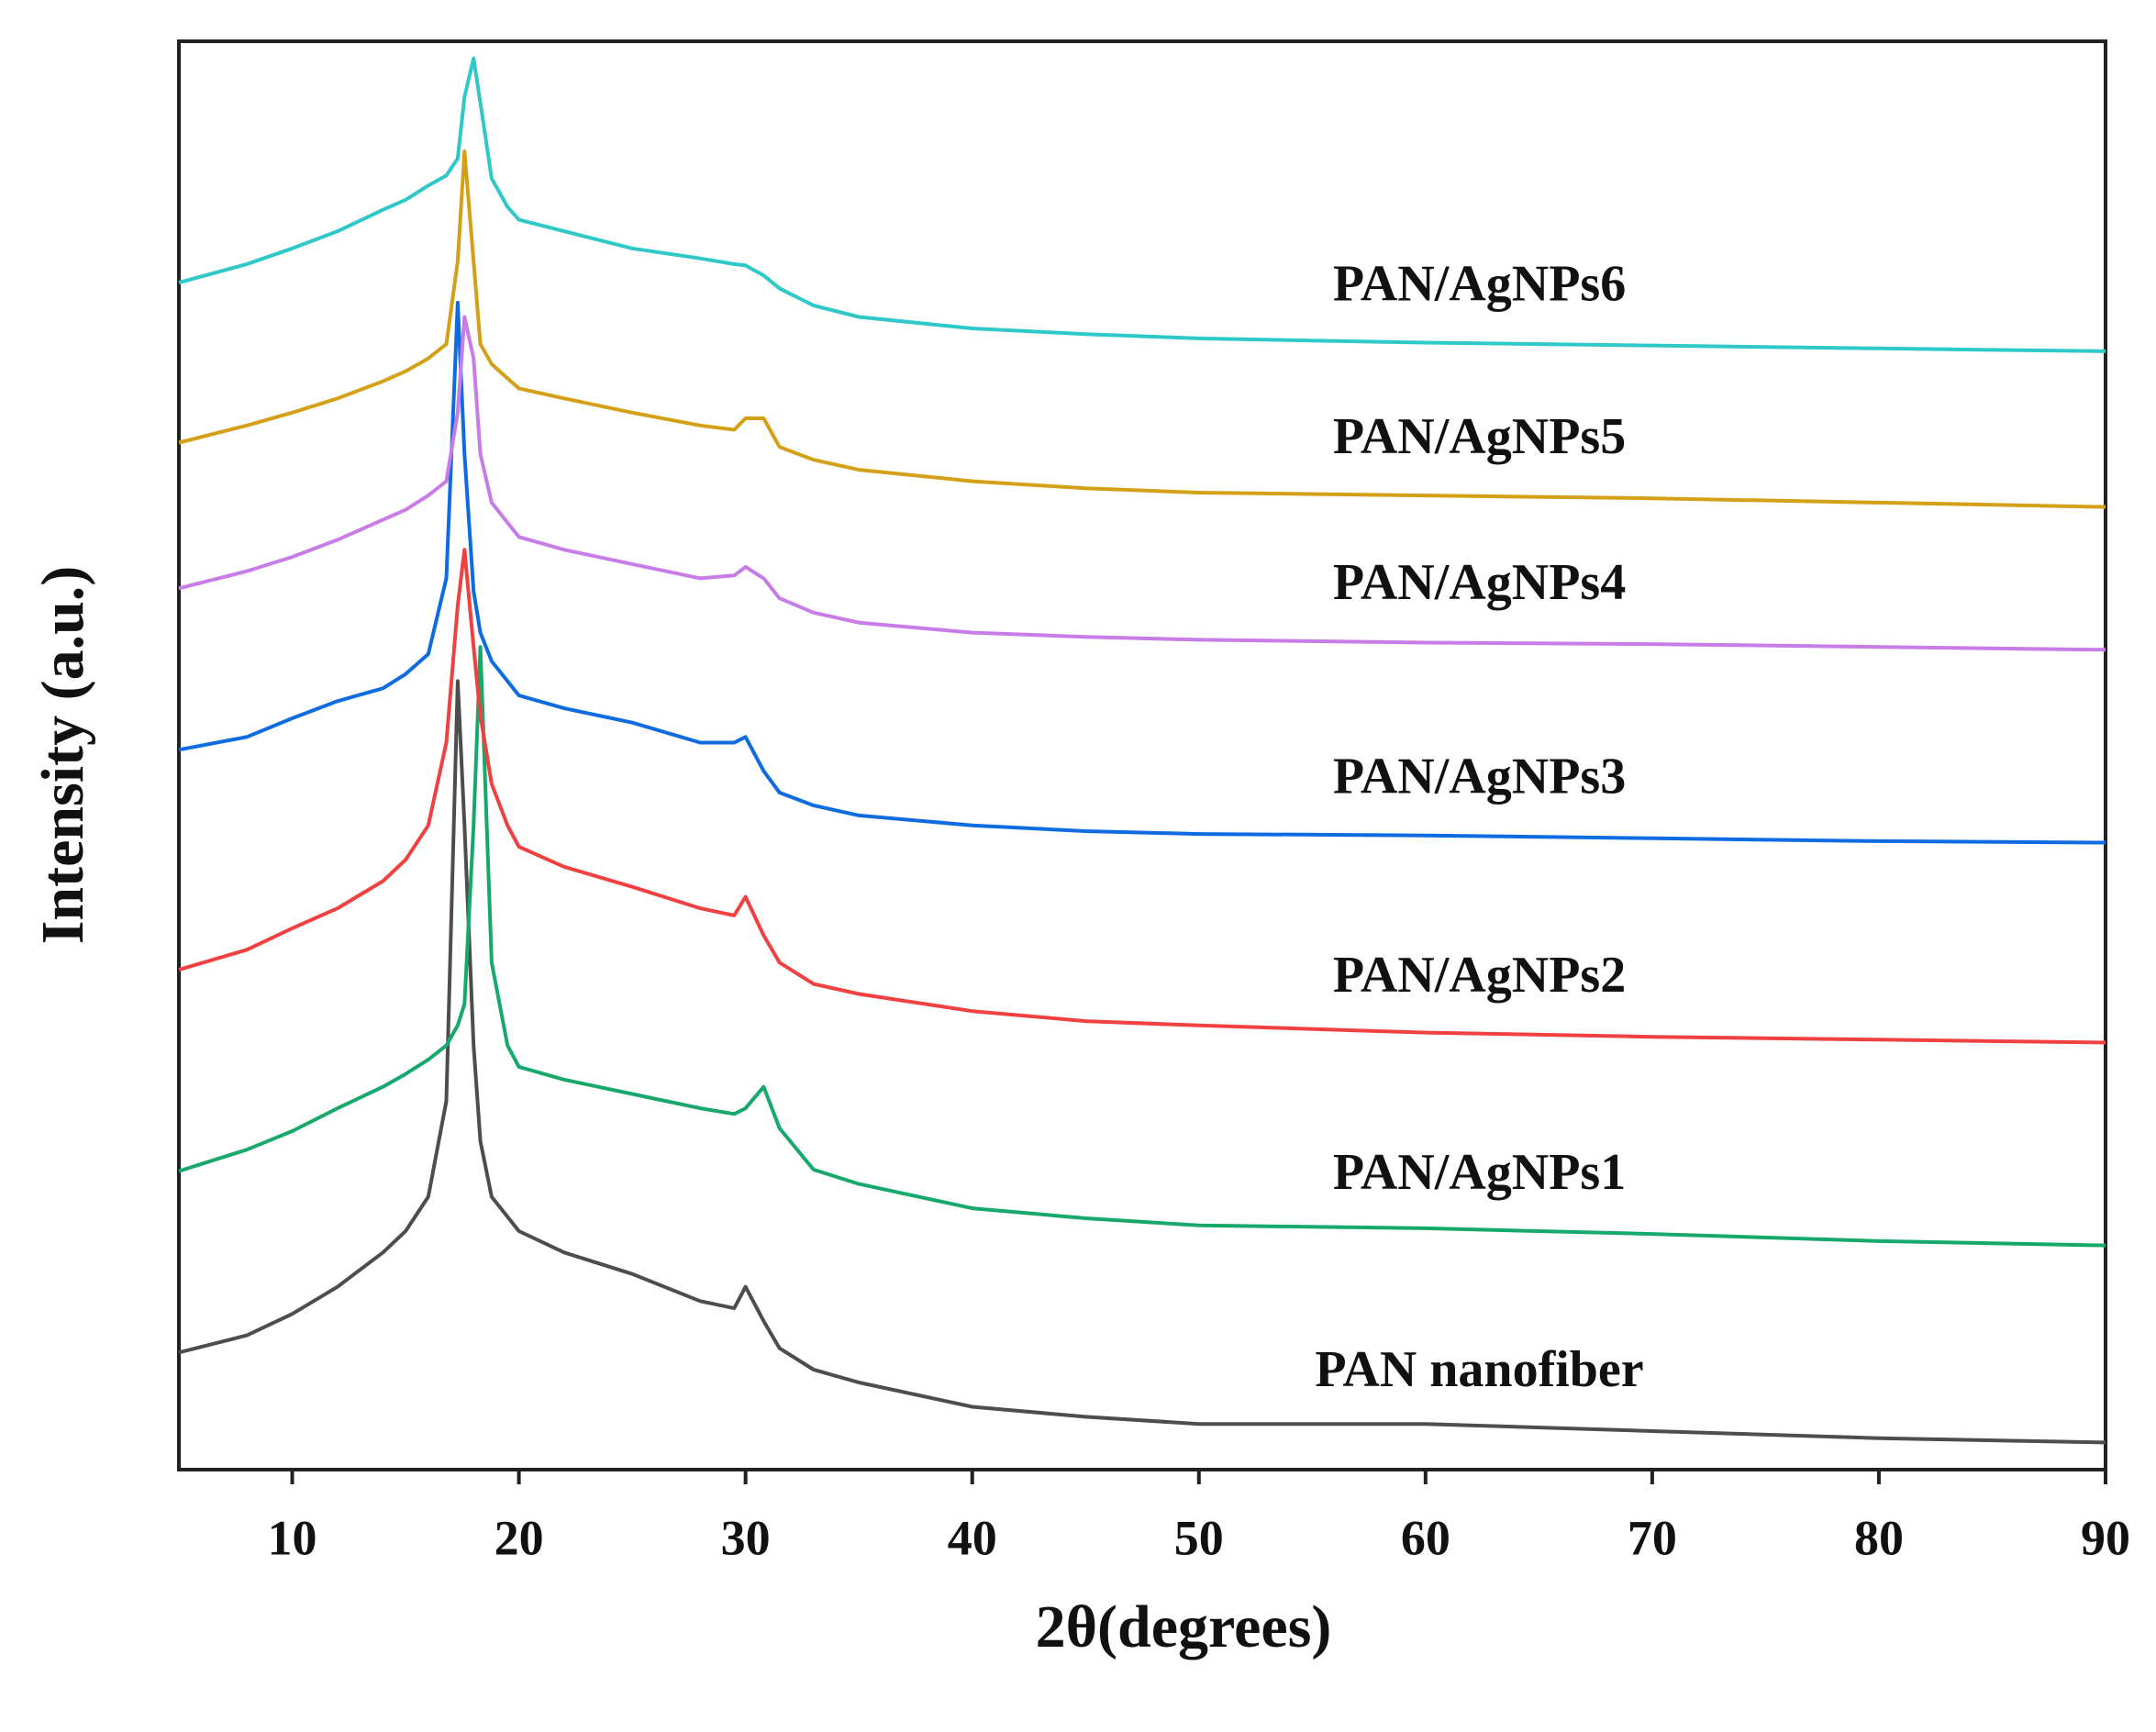 This screenshot has width=2156, height=1732. I want to click on x-tick-label: 60, so click(1425, 1537).